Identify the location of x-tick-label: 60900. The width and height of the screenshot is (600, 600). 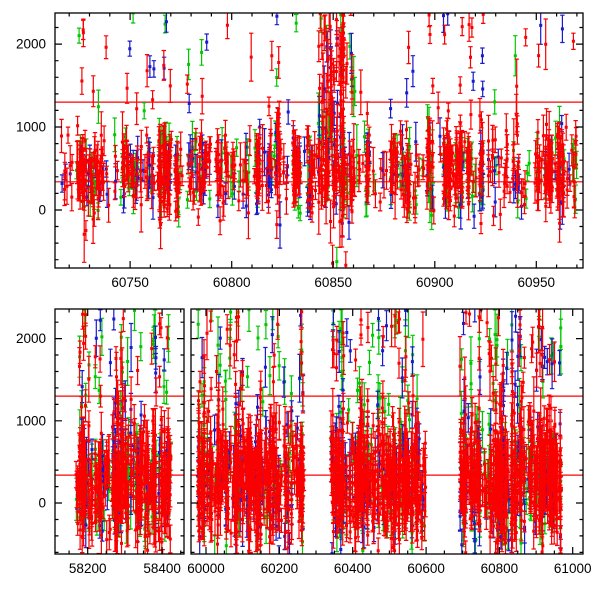
(435, 282).